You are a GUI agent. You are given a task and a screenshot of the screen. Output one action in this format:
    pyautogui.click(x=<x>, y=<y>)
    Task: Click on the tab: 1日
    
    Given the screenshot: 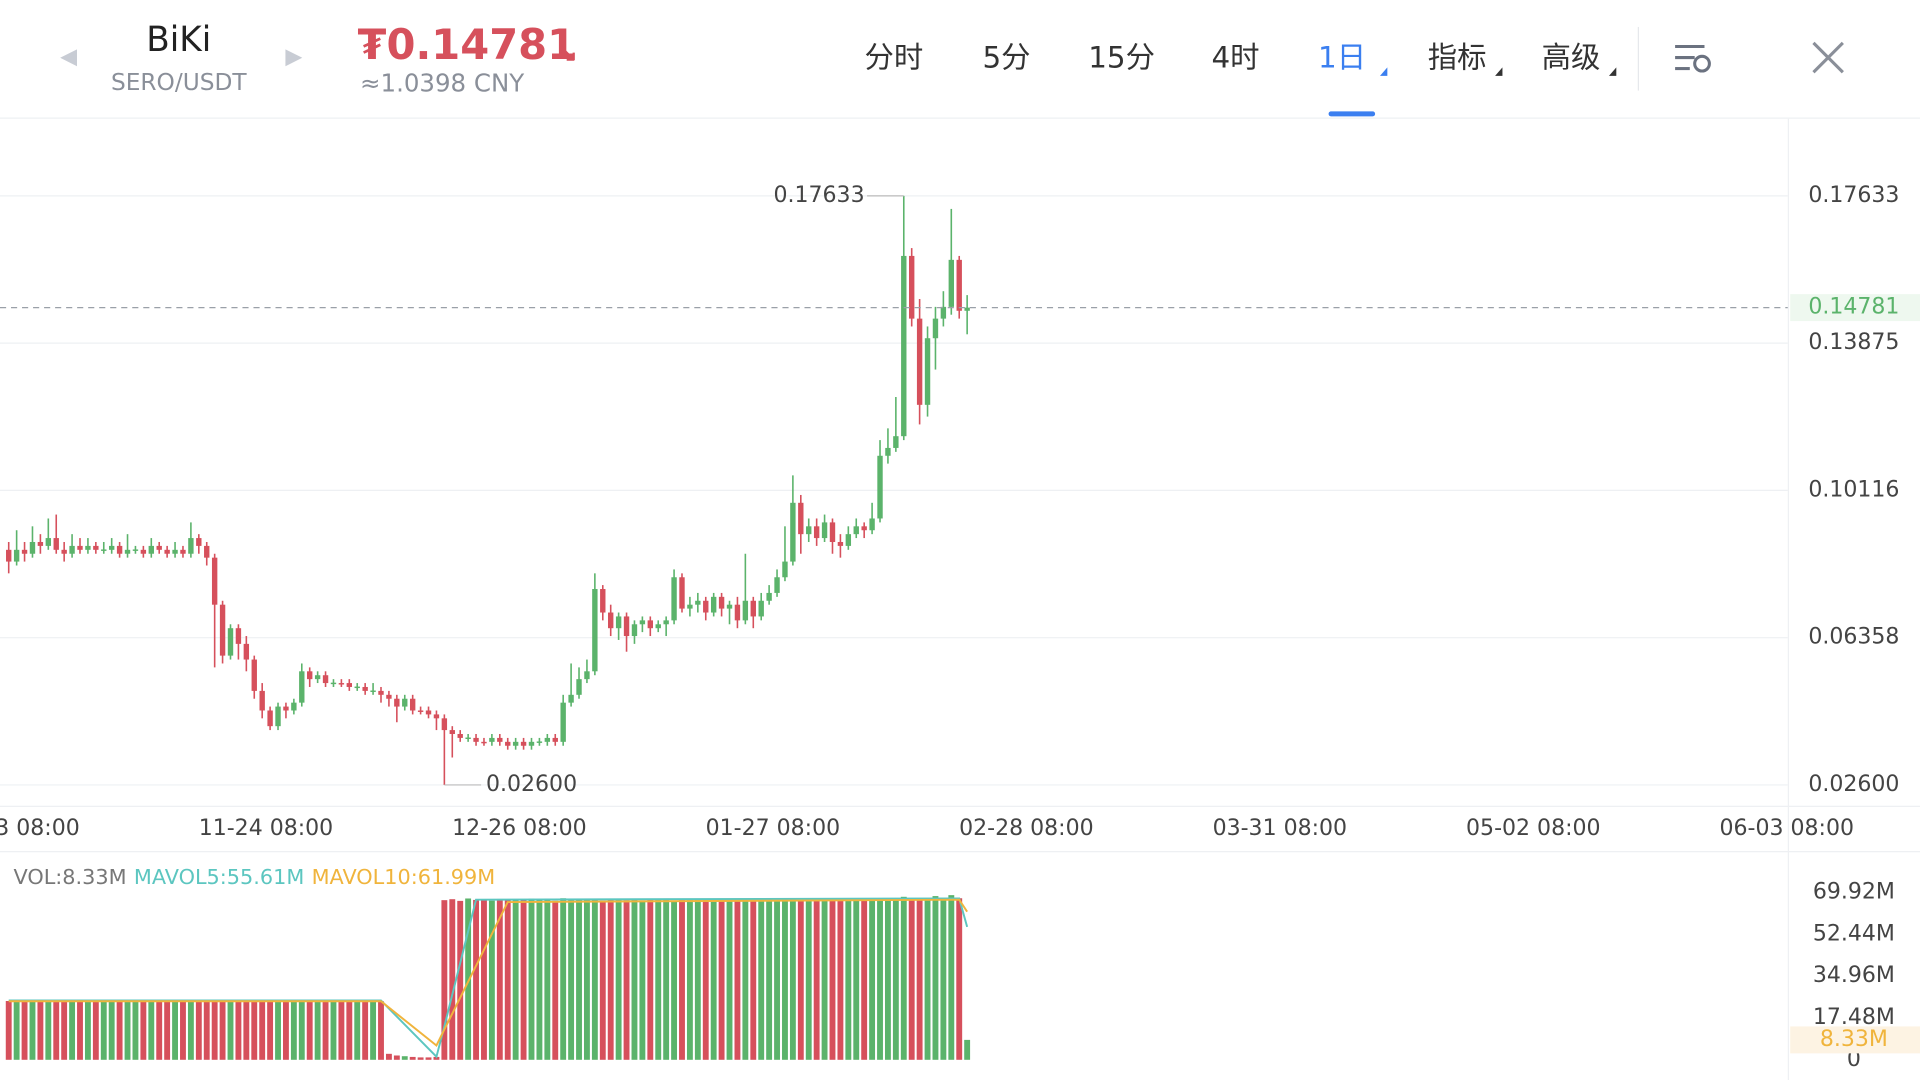 What is the action you would take?
    pyautogui.click(x=1342, y=57)
    